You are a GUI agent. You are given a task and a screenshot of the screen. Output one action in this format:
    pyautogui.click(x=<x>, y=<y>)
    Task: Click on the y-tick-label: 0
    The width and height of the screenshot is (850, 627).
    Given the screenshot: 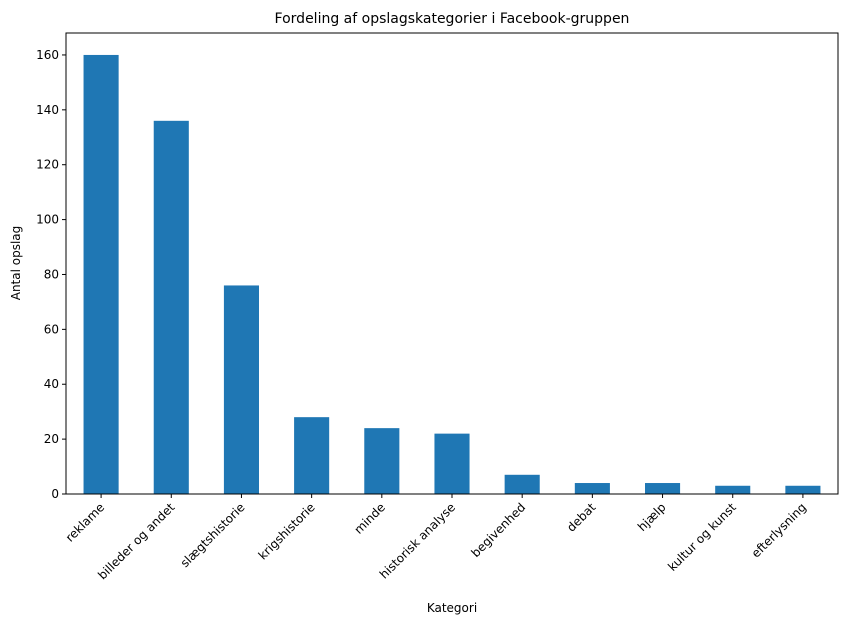 What is the action you would take?
    pyautogui.click(x=55, y=494)
    